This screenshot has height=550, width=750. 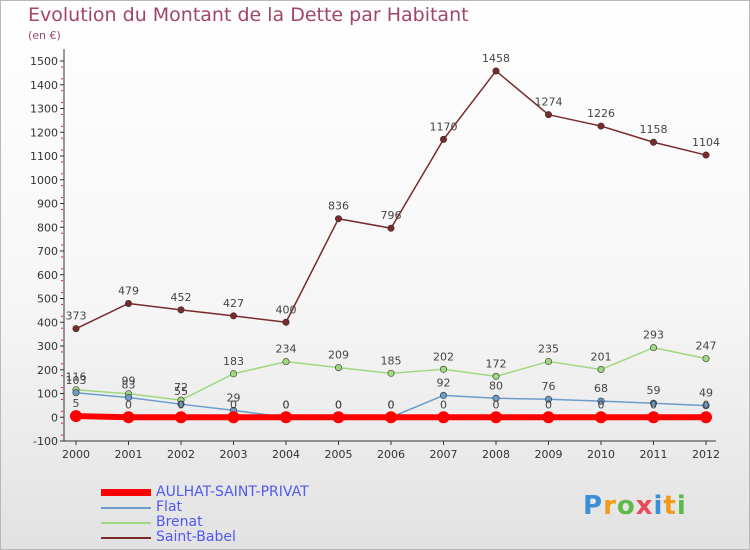 What do you see at coordinates (233, 303) in the screenshot?
I see `data-label-saint-babel: 427` at bounding box center [233, 303].